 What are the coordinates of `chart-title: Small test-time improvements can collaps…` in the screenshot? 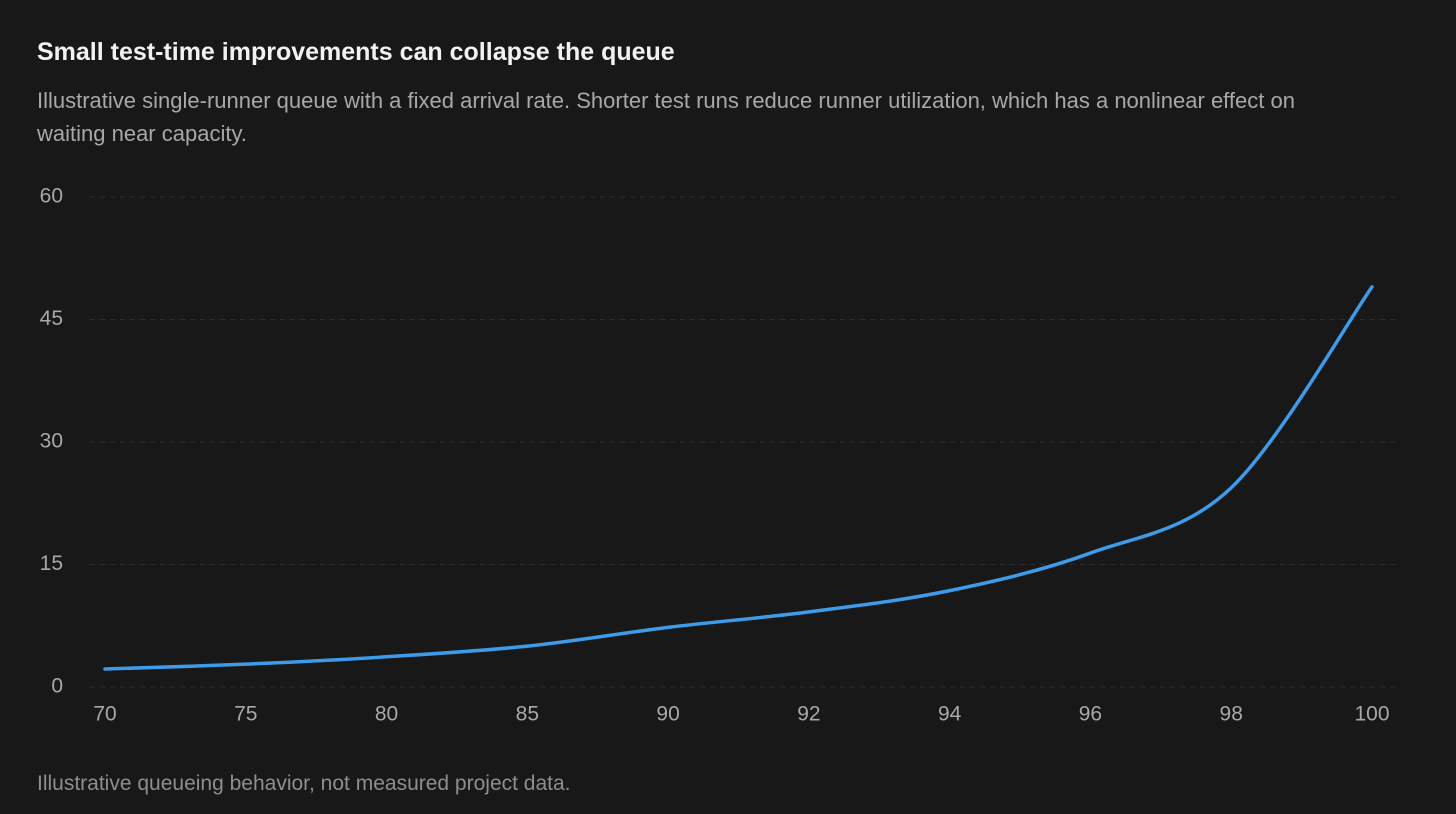 It's located at (356, 52).